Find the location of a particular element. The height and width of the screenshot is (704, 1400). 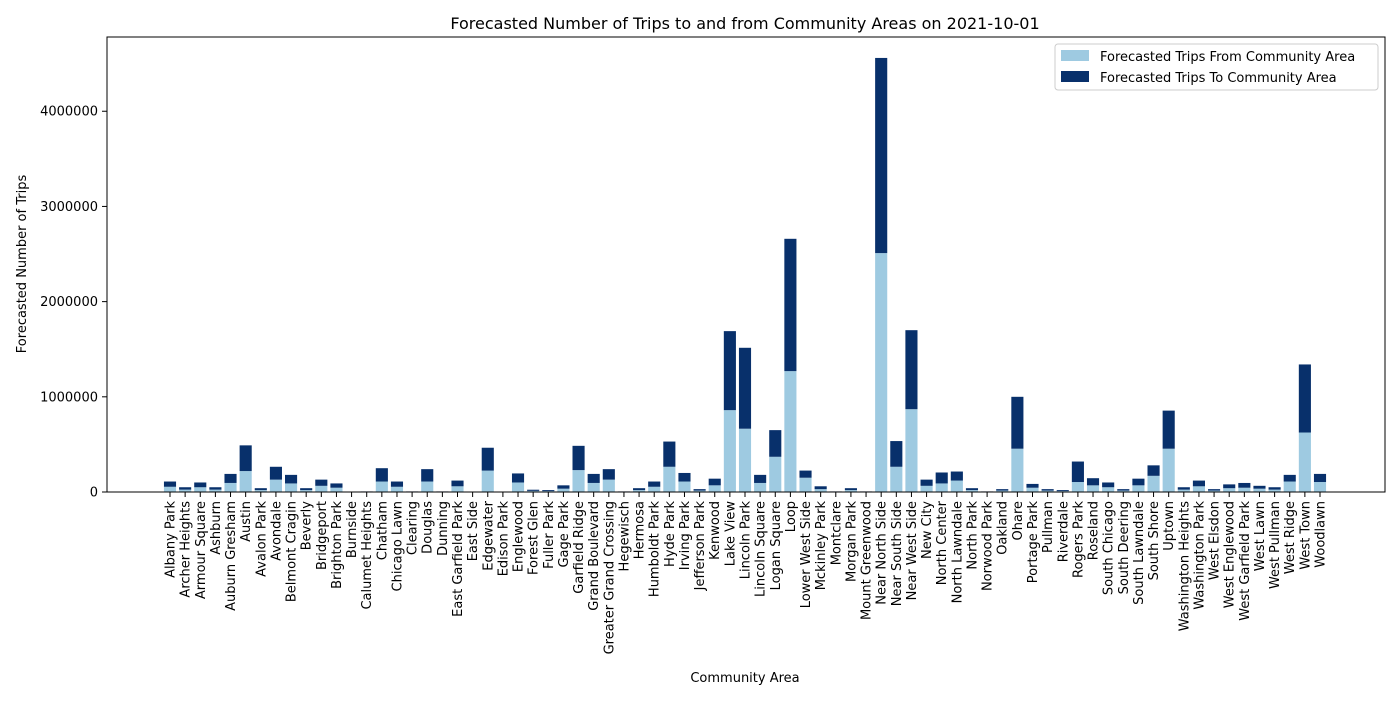

x-tick-label: Uptown is located at coordinates (1169, 526).